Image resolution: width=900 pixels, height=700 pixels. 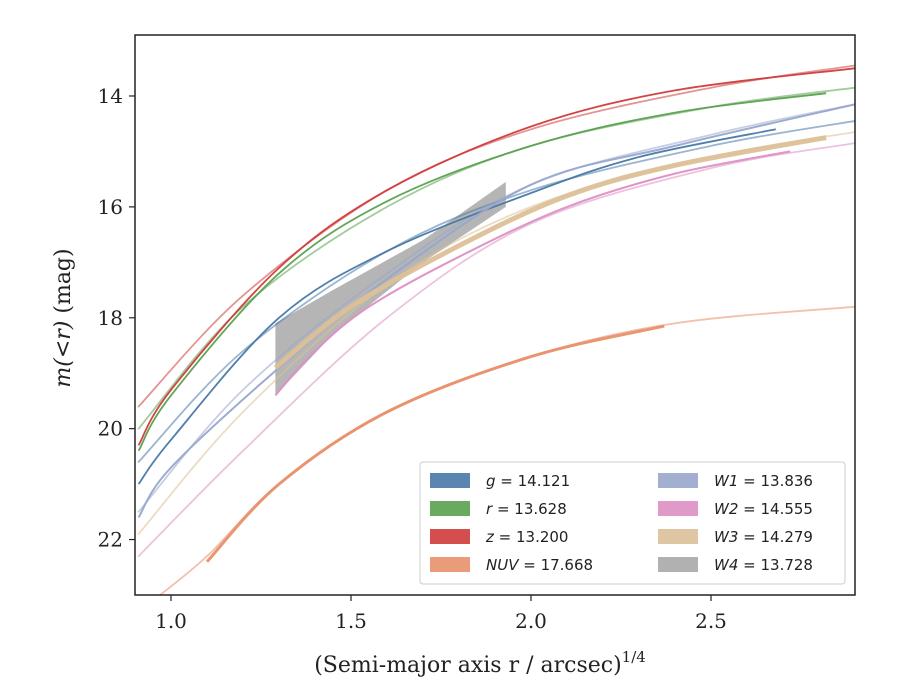 I want to click on legend-box, so click(x=632, y=523).